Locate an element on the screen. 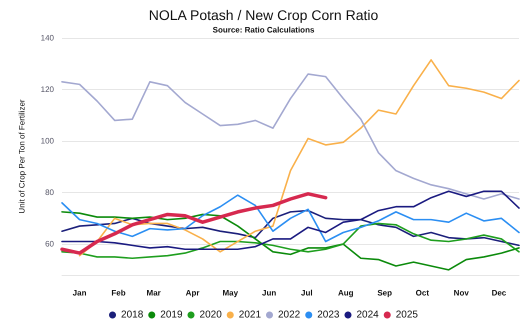 The width and height of the screenshot is (527, 331). x-tick-label: May is located at coordinates (230, 293).